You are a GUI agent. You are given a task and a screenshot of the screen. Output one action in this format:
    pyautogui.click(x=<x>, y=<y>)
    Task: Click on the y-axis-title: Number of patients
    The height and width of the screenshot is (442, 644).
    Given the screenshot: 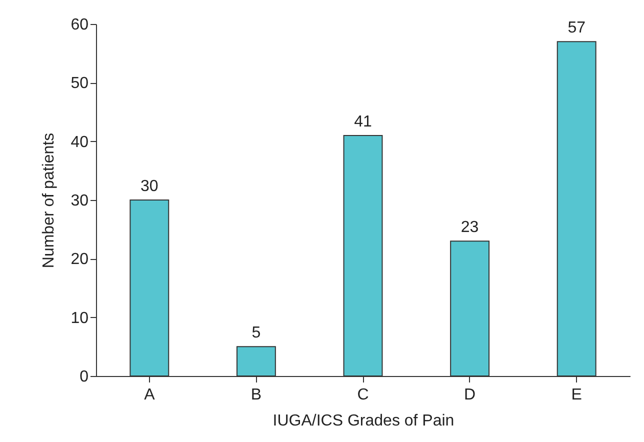 What is the action you would take?
    pyautogui.click(x=49, y=200)
    